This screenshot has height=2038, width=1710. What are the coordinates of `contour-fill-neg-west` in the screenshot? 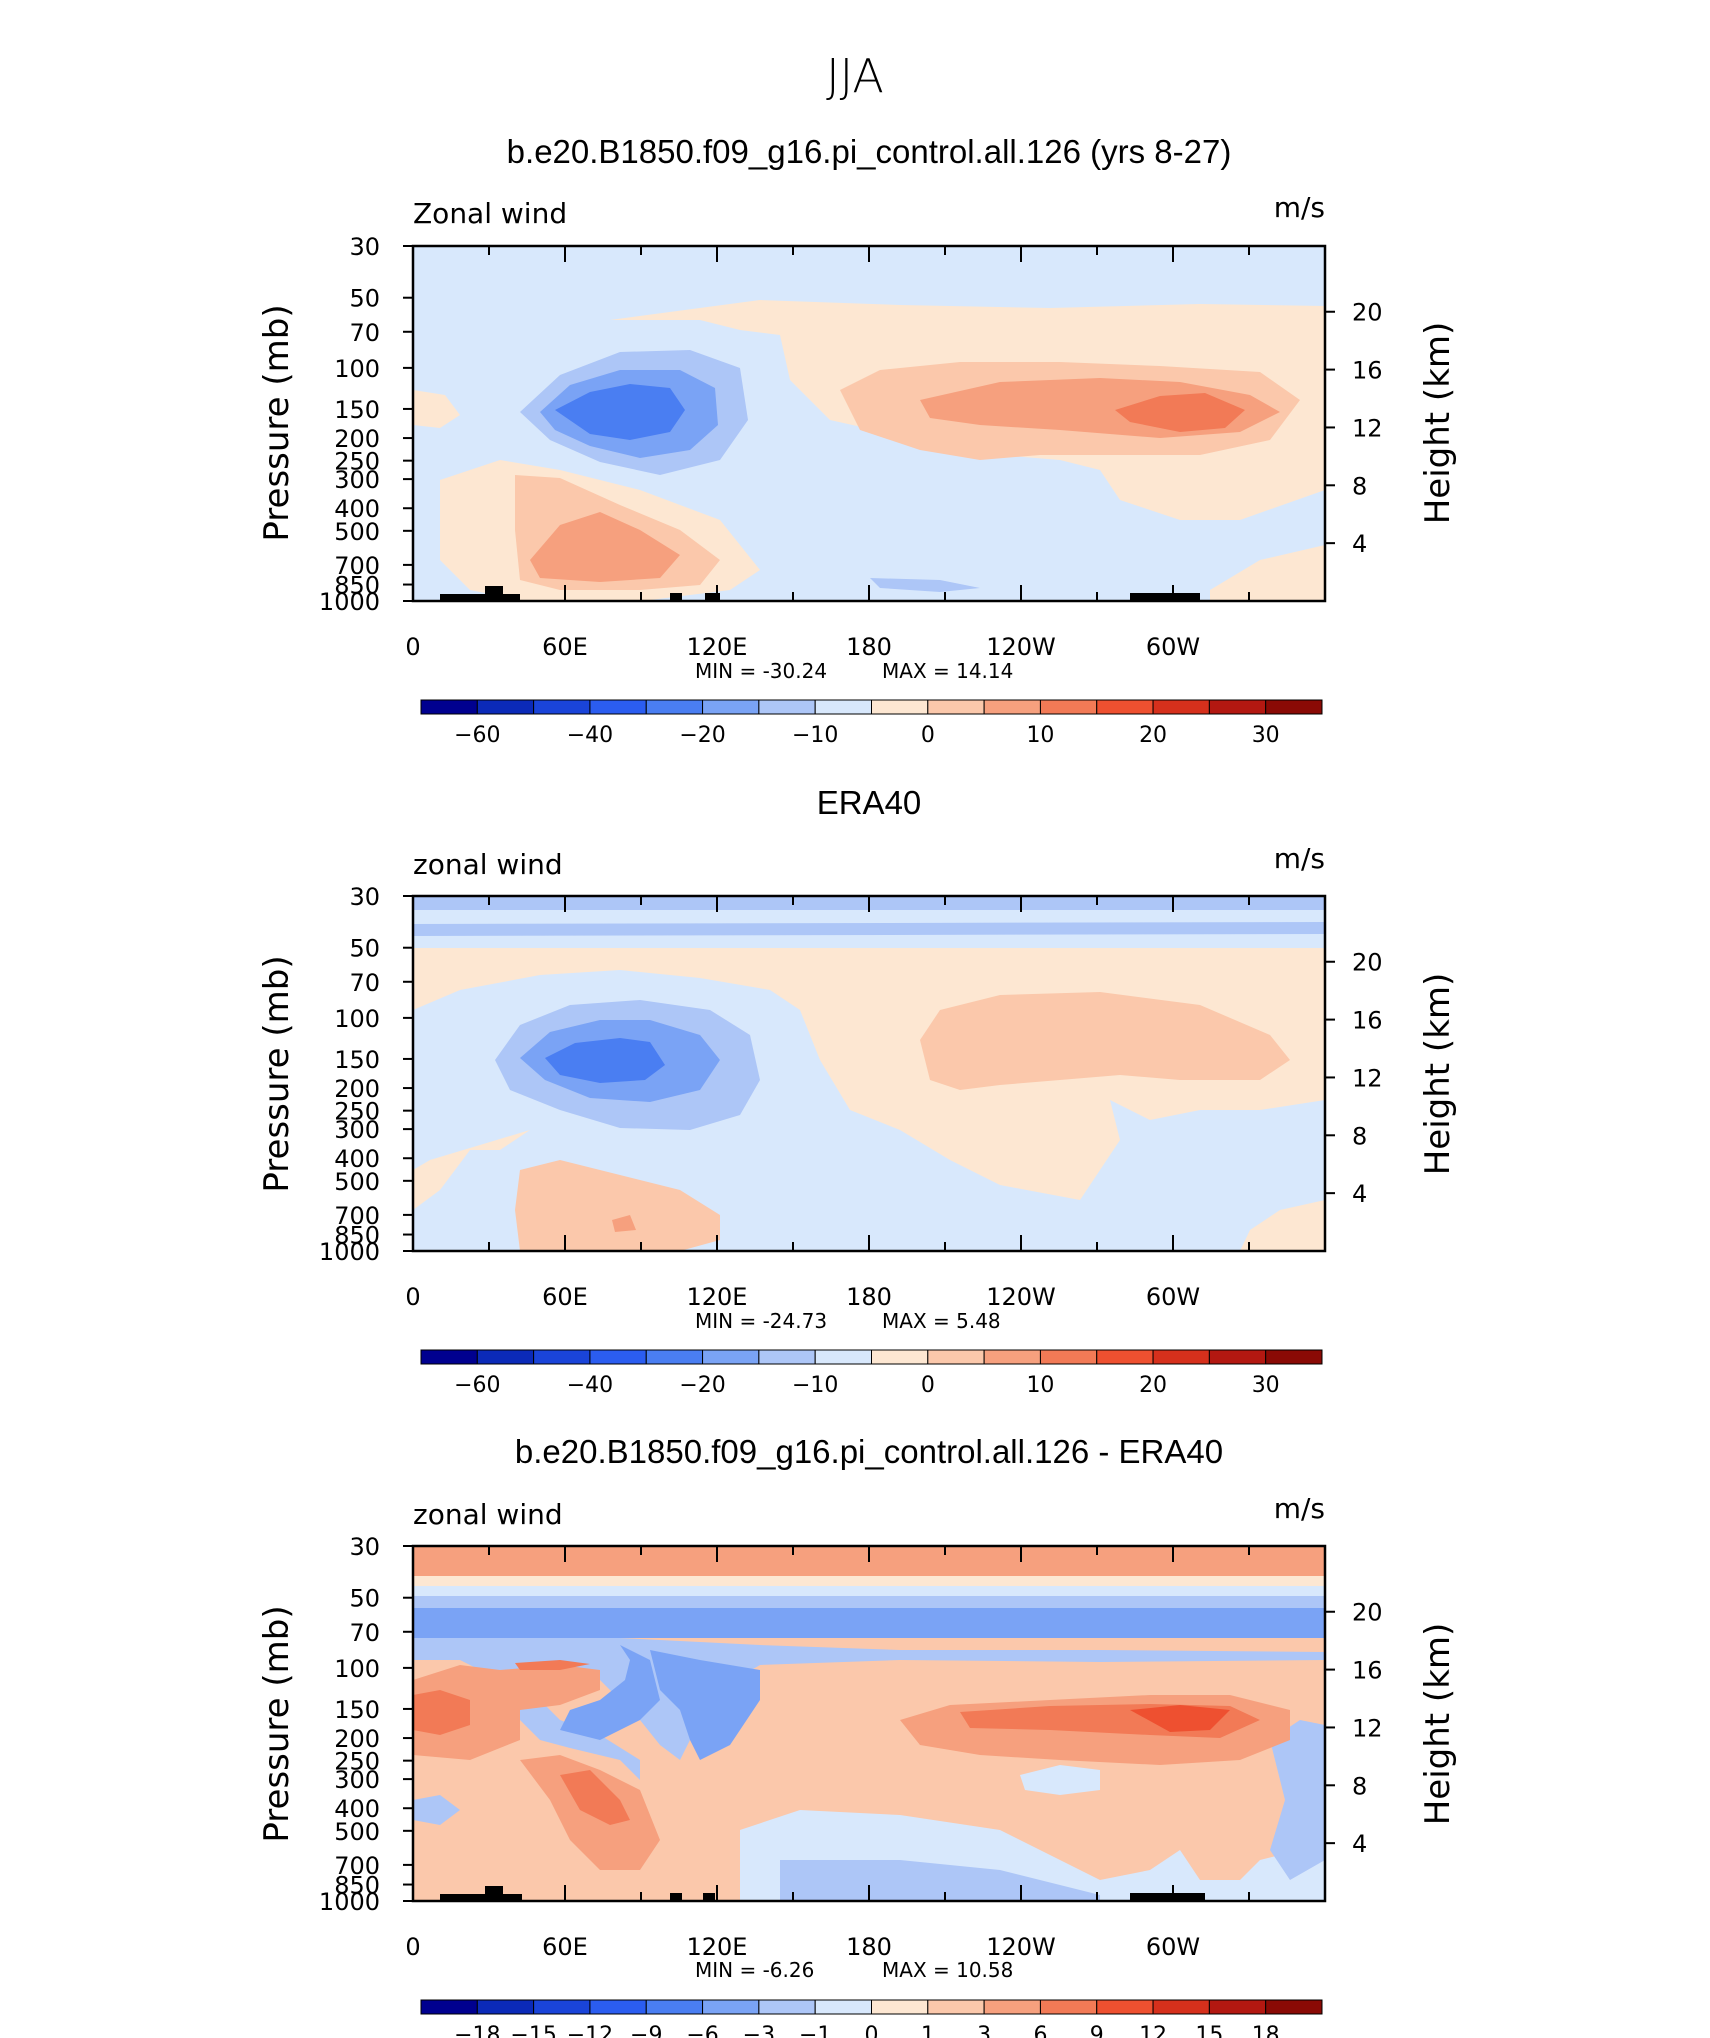 It's located at (436, 1810).